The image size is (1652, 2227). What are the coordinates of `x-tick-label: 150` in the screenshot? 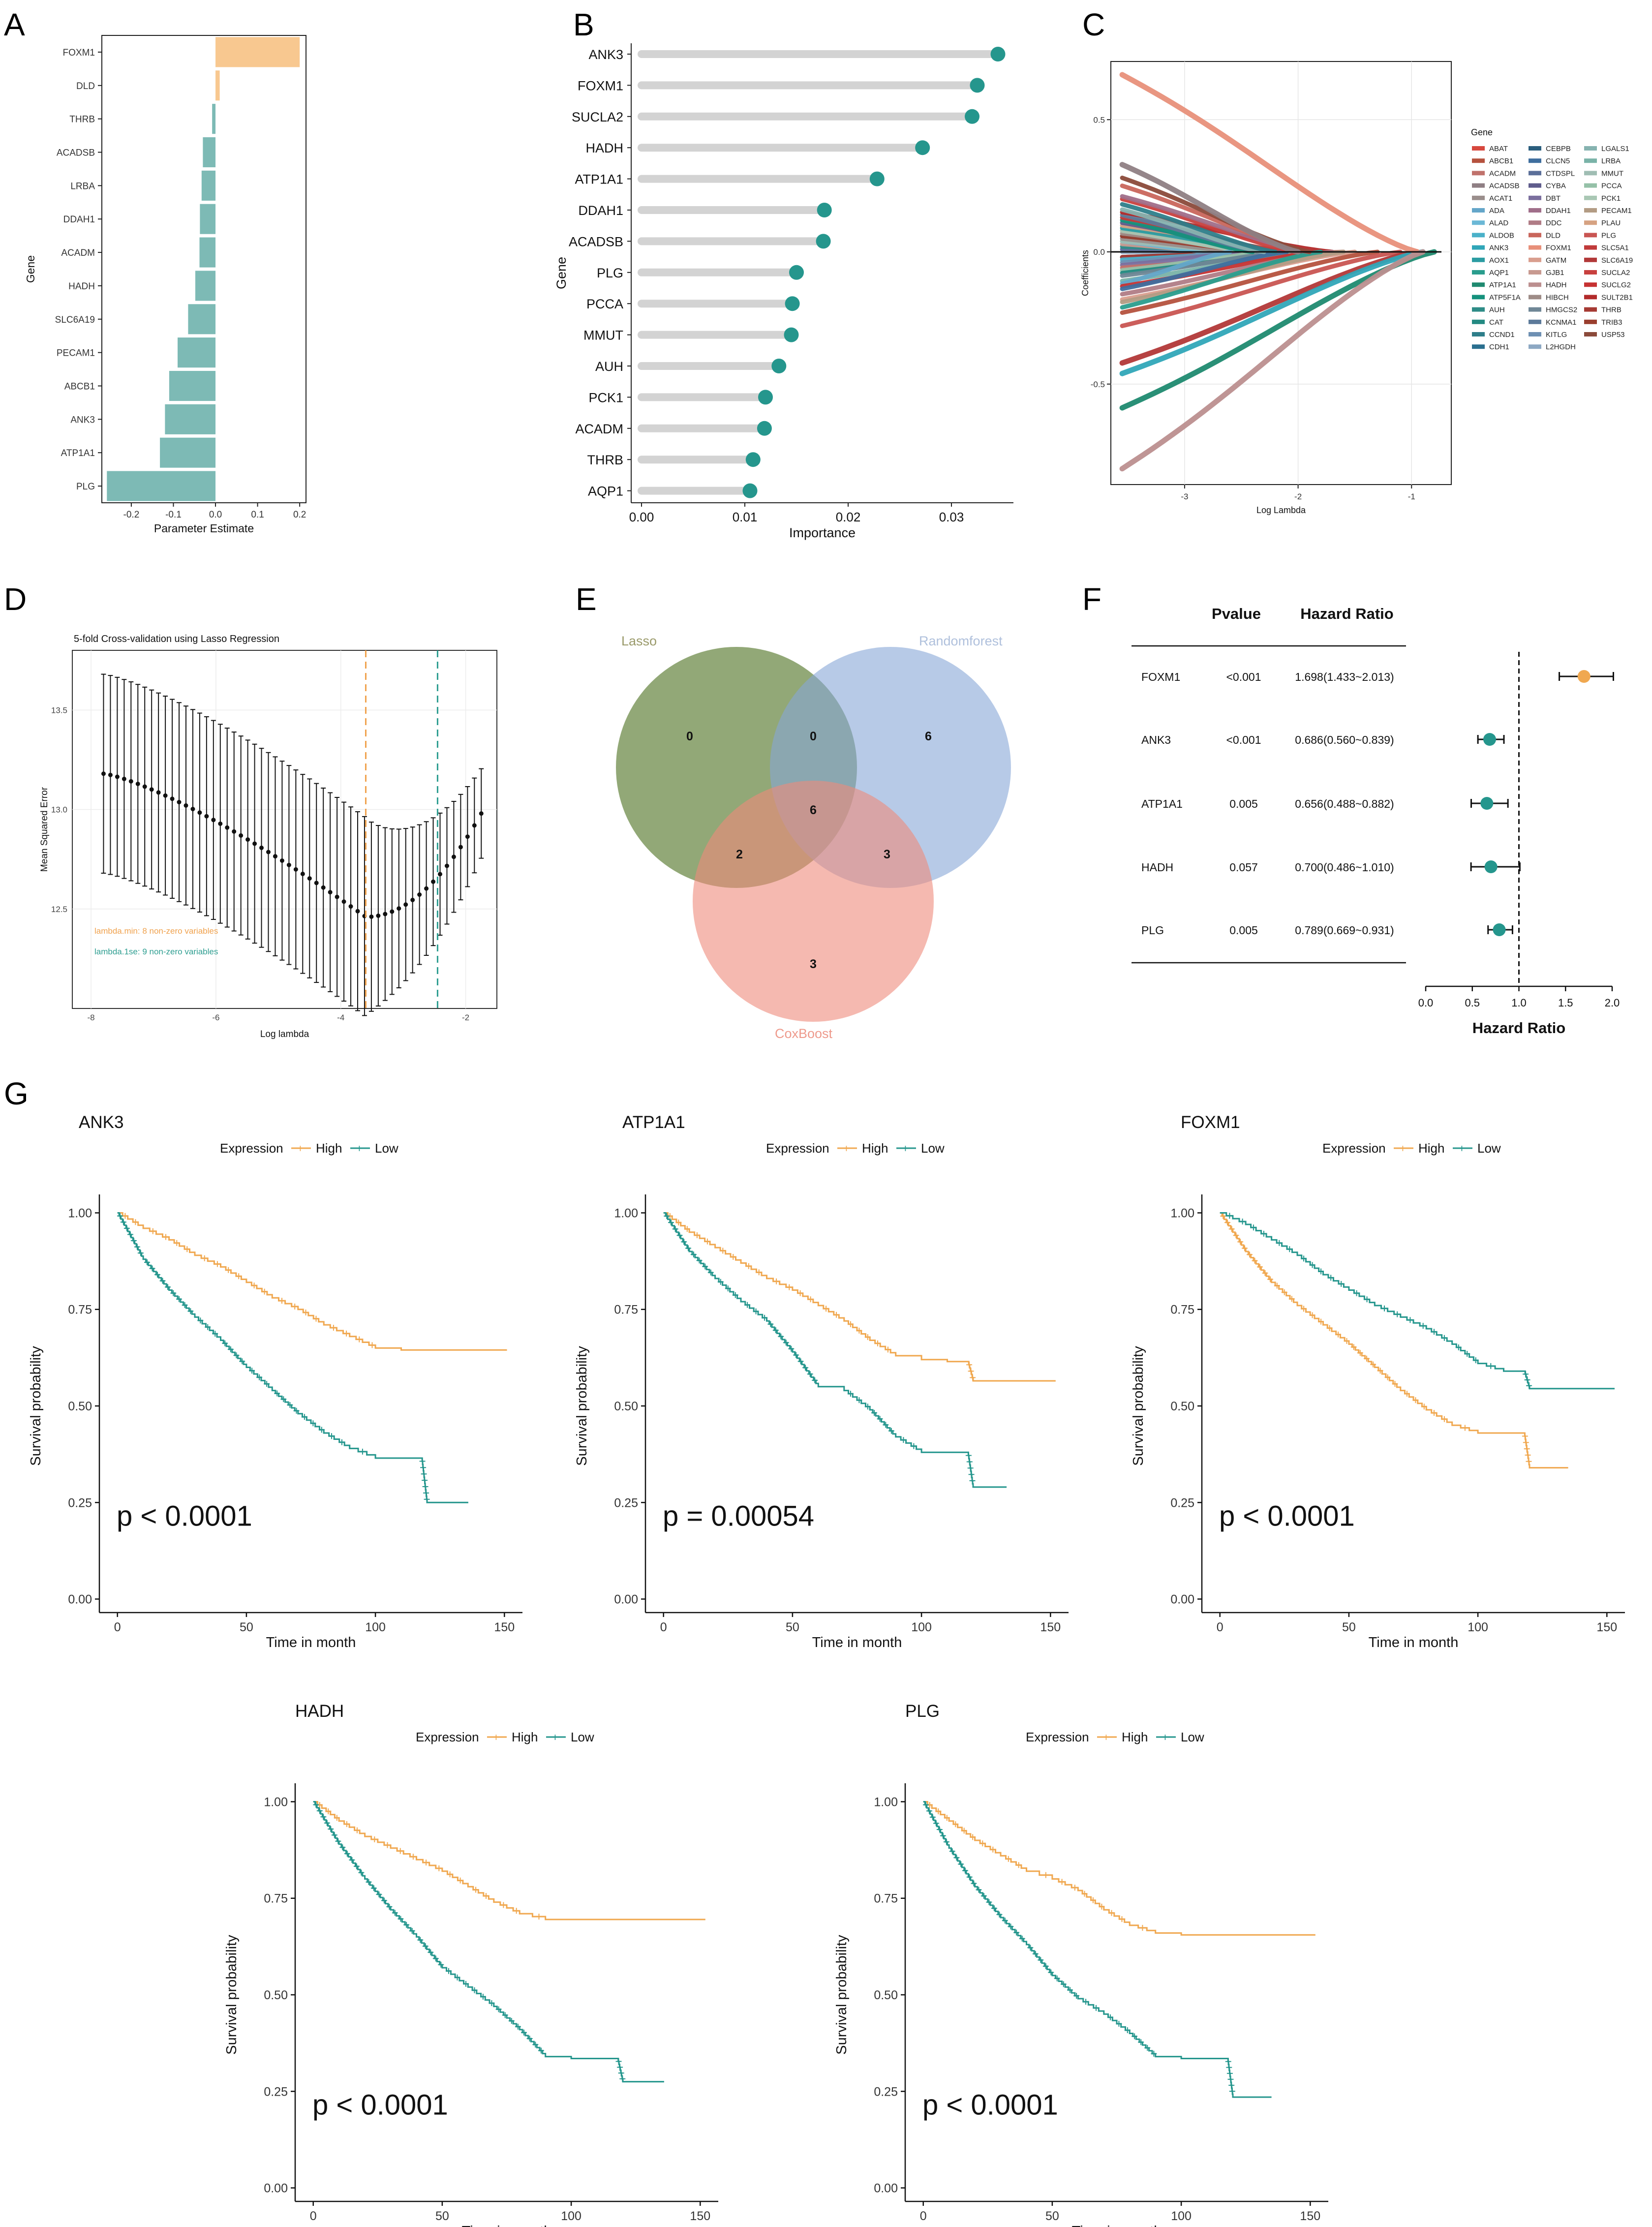 It's located at (700, 2216).